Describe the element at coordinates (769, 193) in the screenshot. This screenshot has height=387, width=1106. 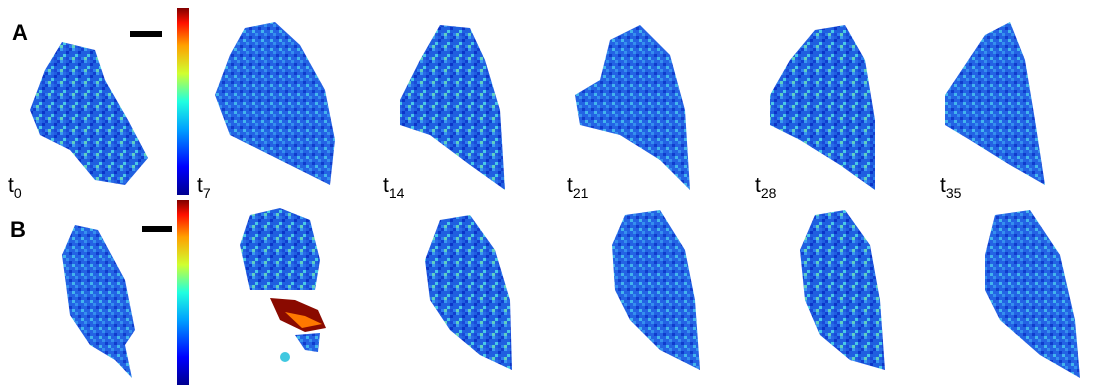
I see `time-label-subscript: 28` at that location.